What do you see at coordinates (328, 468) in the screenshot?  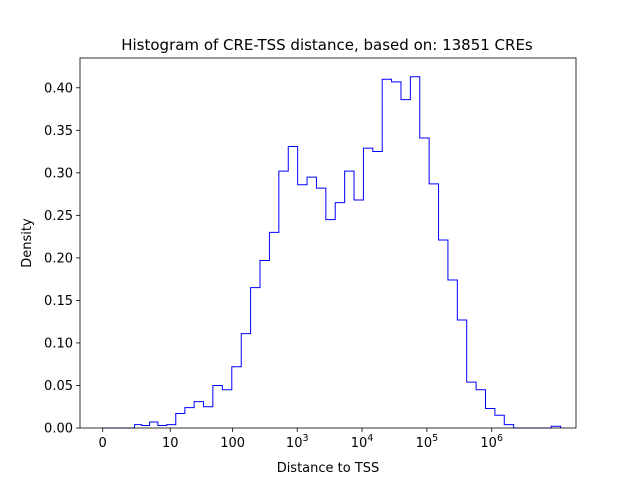 I see `x-axis-title: Distance to TSS` at bounding box center [328, 468].